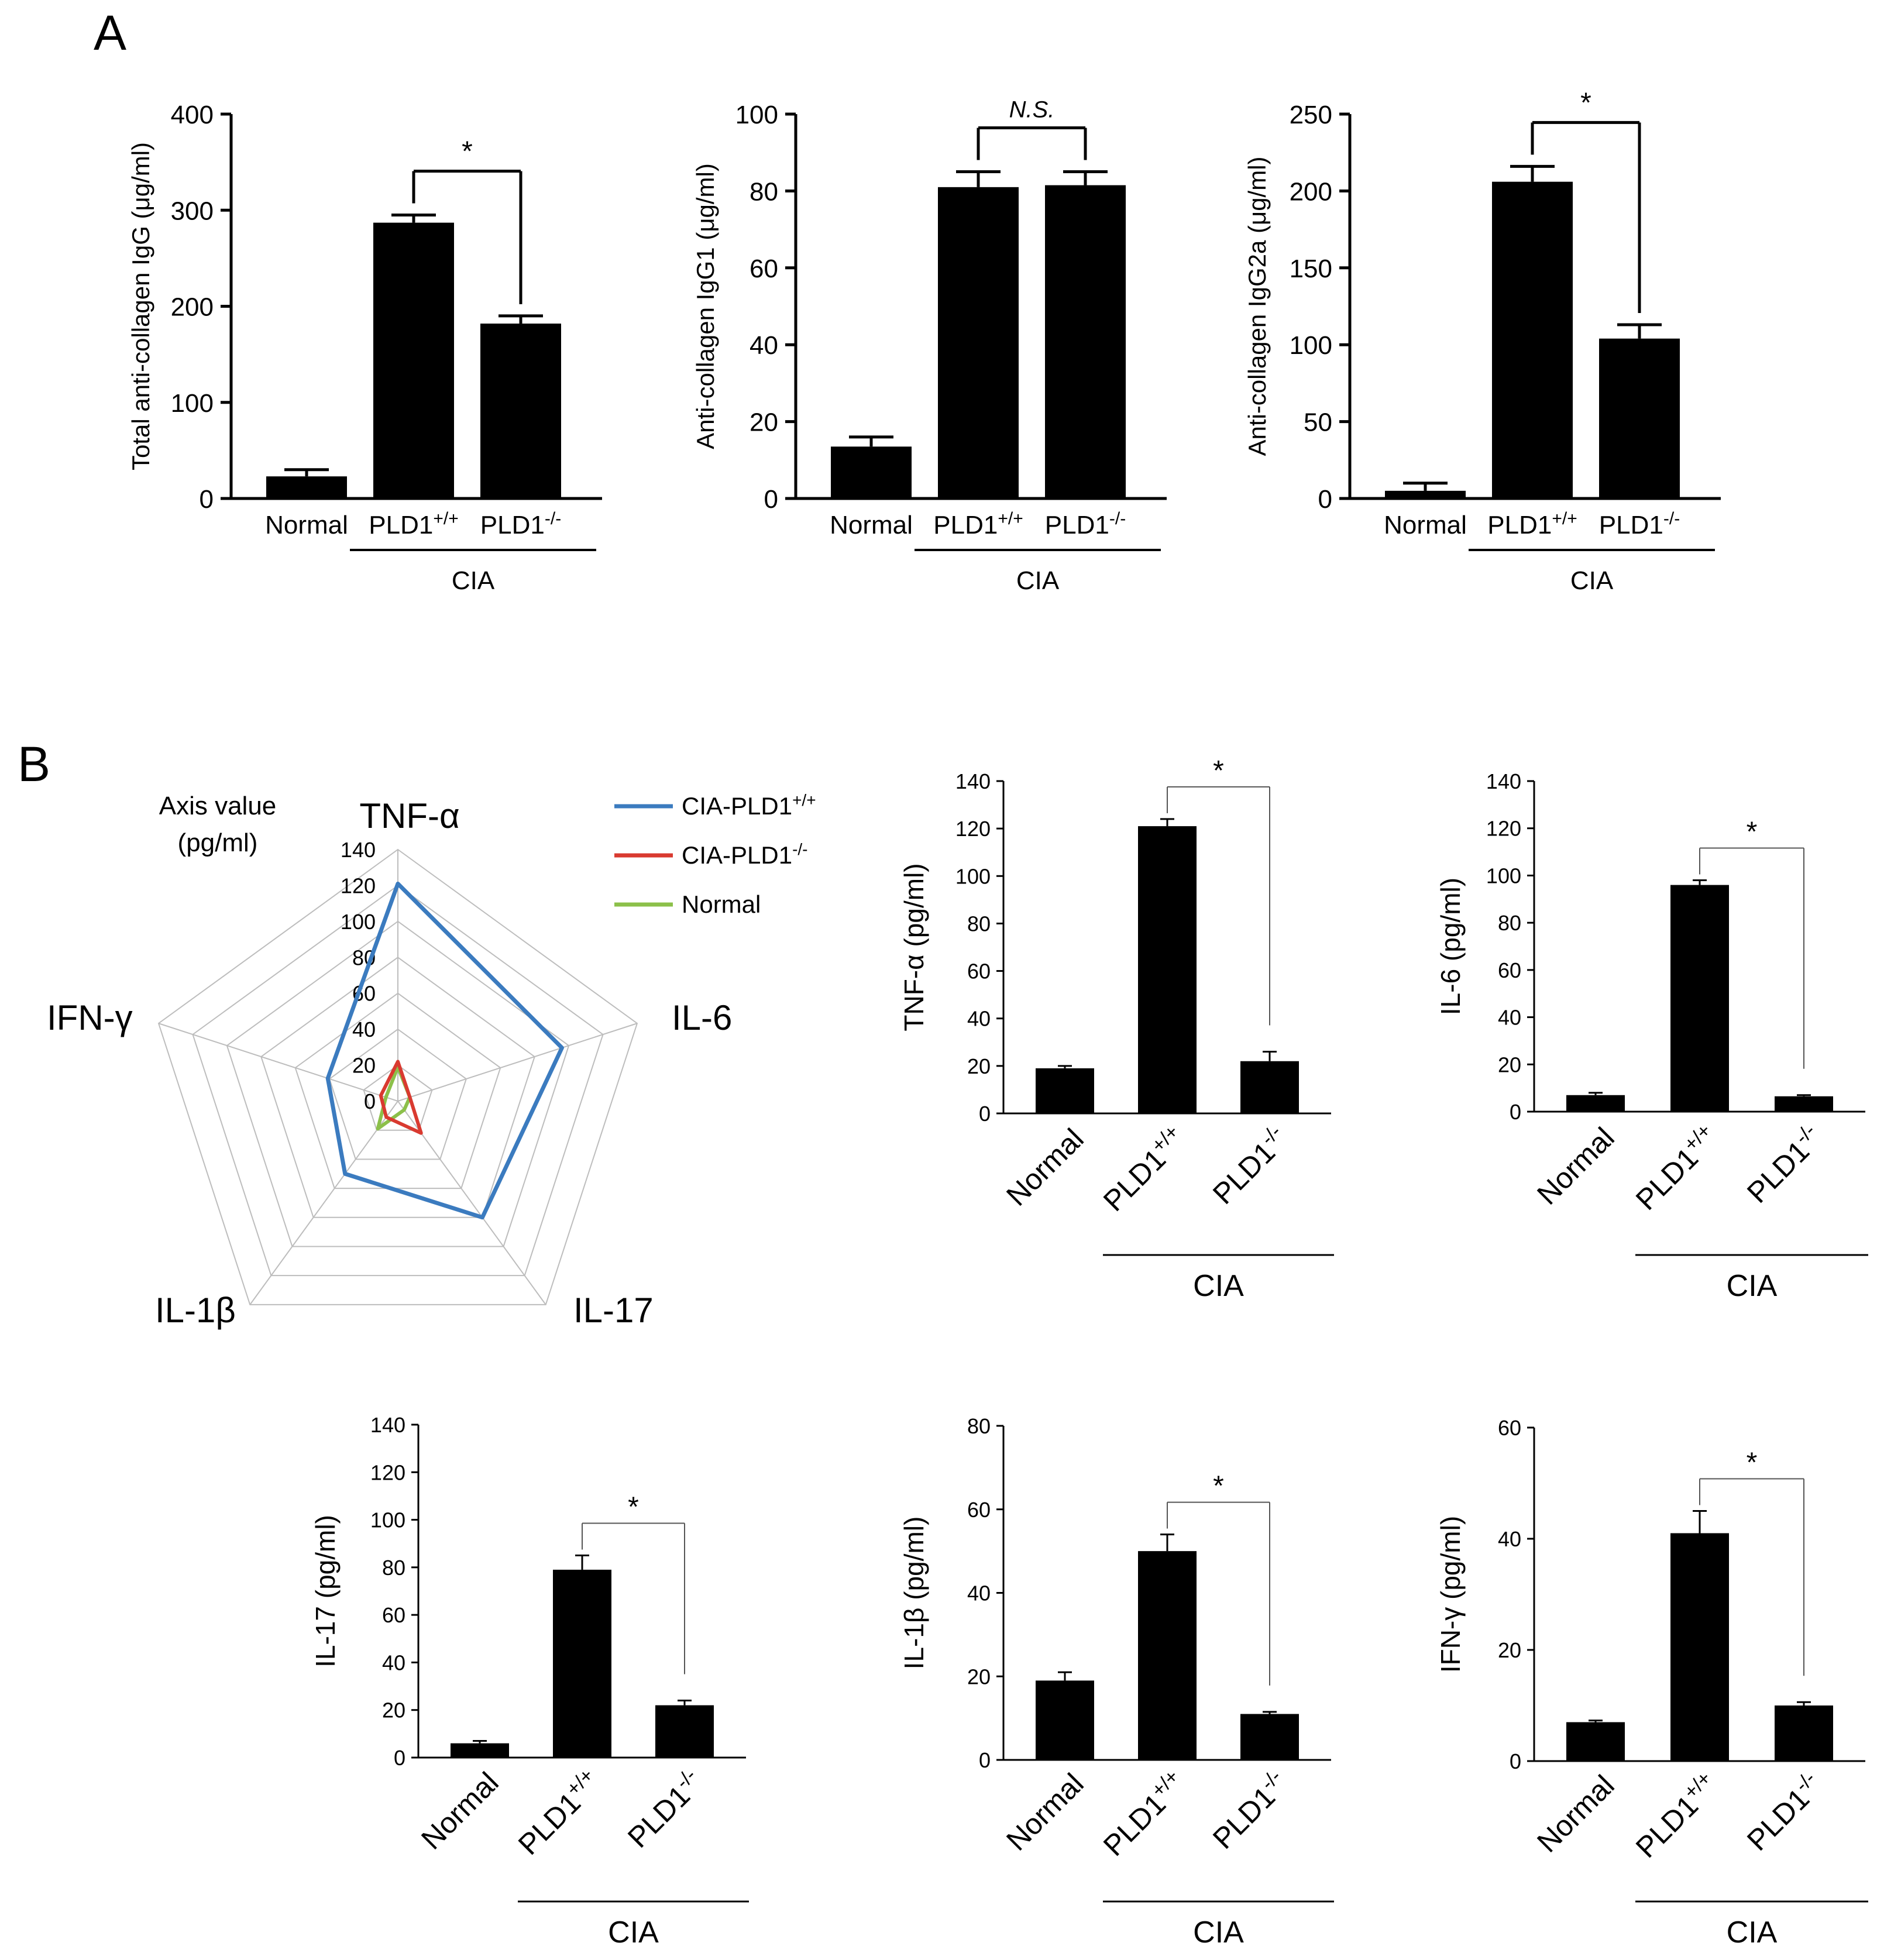 Image resolution: width=1877 pixels, height=1960 pixels. I want to click on radar-axis-title: Axis value, so click(218, 806).